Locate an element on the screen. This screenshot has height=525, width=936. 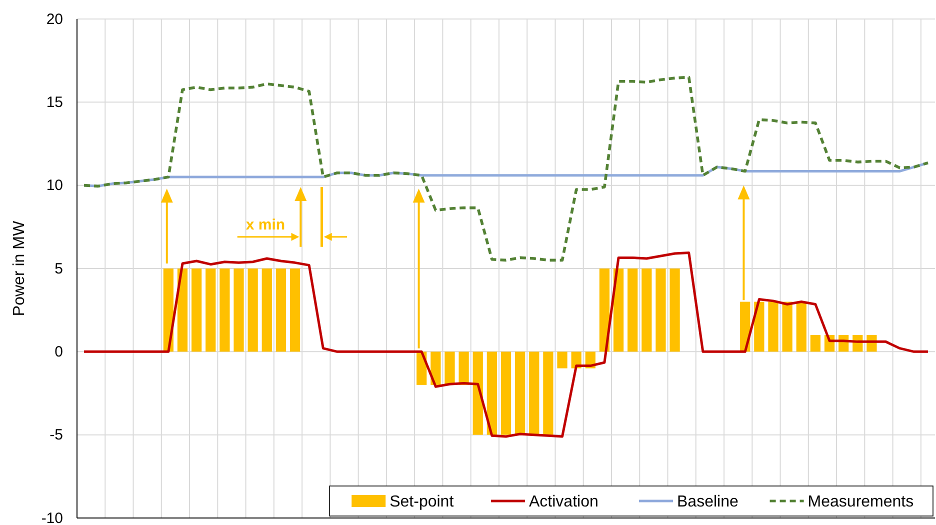
y-tick-label: 5 is located at coordinates (58, 269).